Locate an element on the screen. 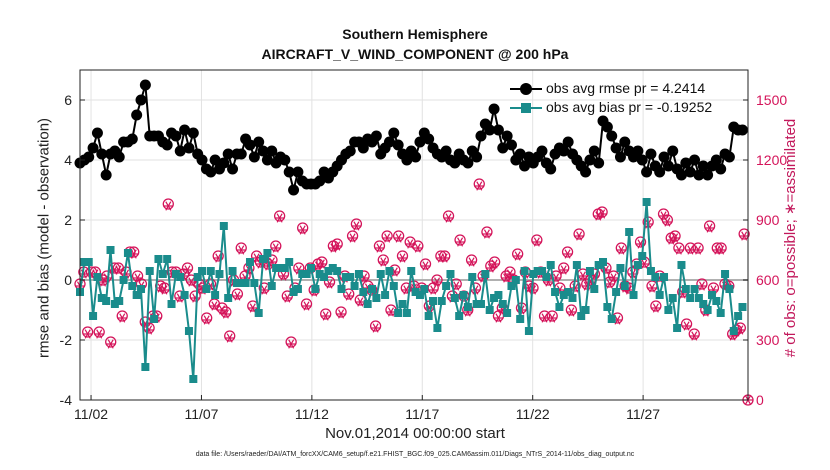  chart-title: Southern Hemisphere is located at coordinates (415, 34).